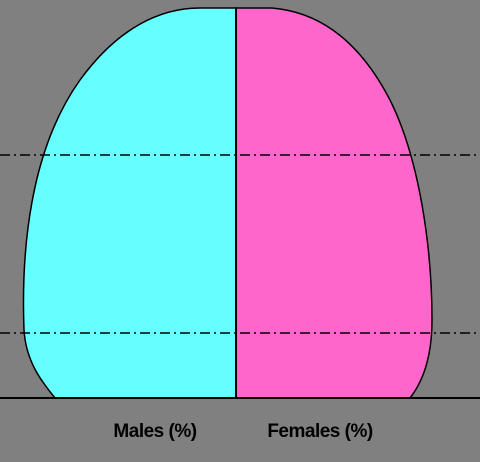 The height and width of the screenshot is (462, 484). What do you see at coordinates (154, 431) in the screenshot?
I see `males-label: Males (%)` at bounding box center [154, 431].